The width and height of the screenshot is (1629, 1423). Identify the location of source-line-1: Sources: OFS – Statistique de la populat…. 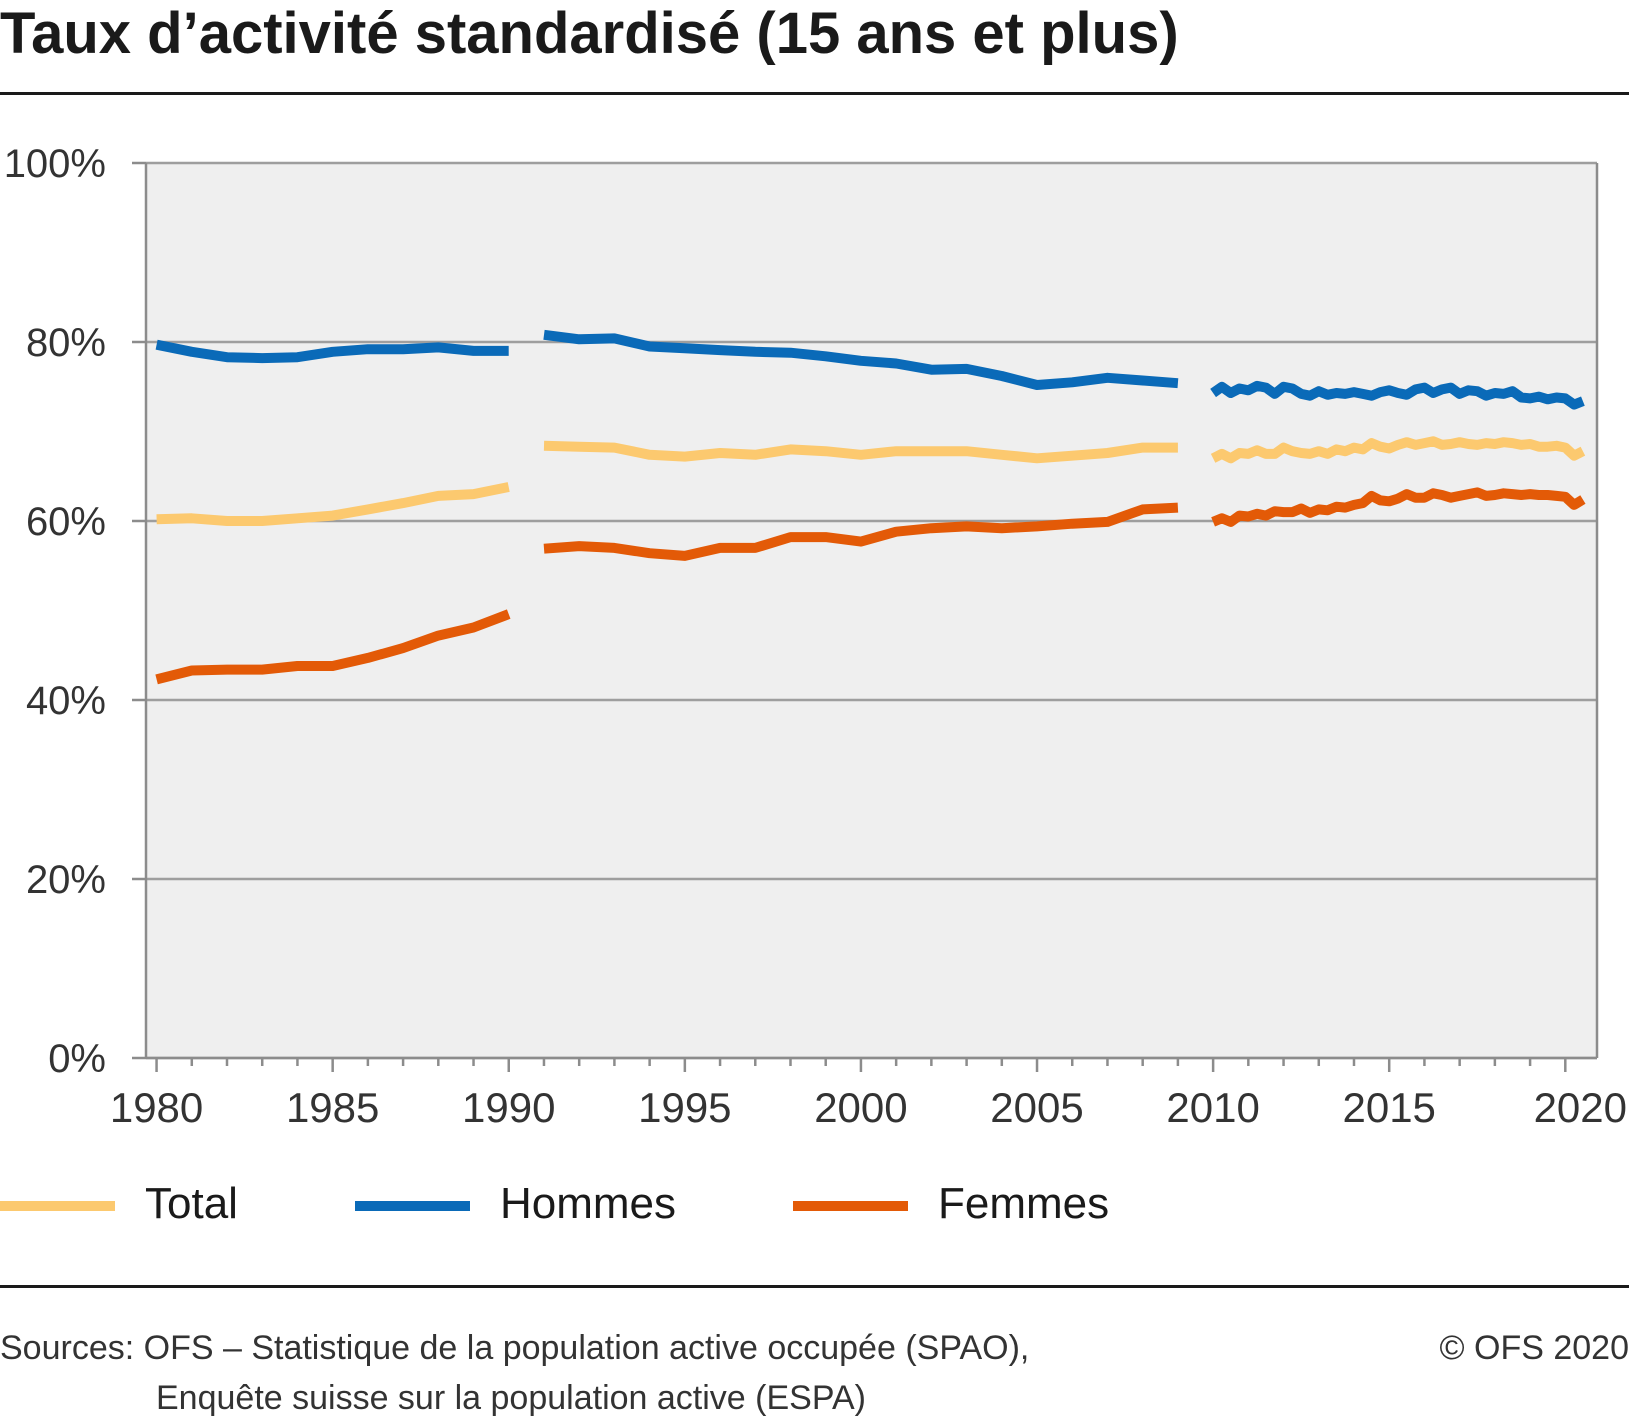
(515, 1348).